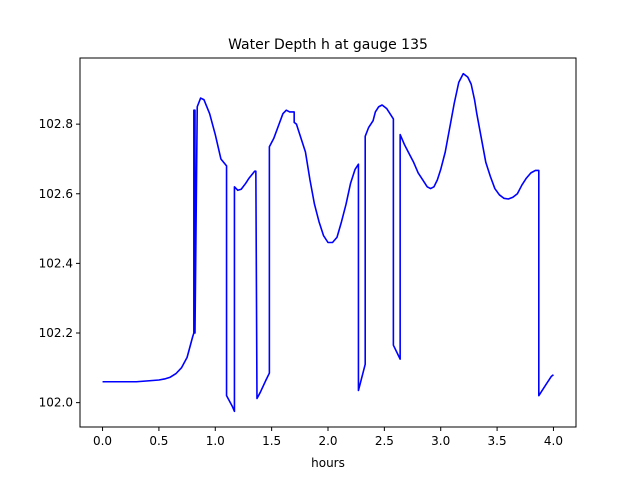  Describe the element at coordinates (328, 45) in the screenshot. I see `chart-title: Water Depth h at gauge 135` at that location.